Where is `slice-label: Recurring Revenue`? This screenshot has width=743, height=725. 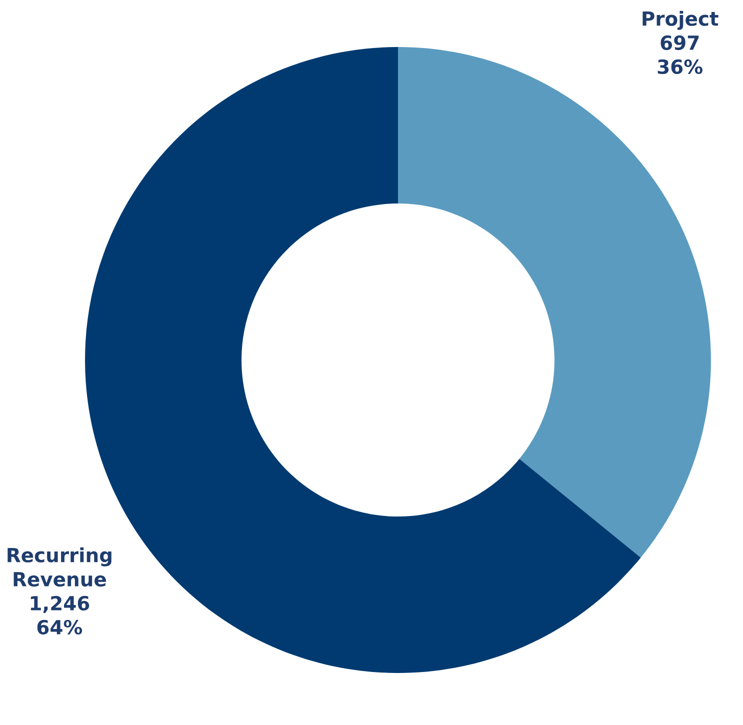
slice-label: Recurring Revenue is located at coordinates (60, 567).